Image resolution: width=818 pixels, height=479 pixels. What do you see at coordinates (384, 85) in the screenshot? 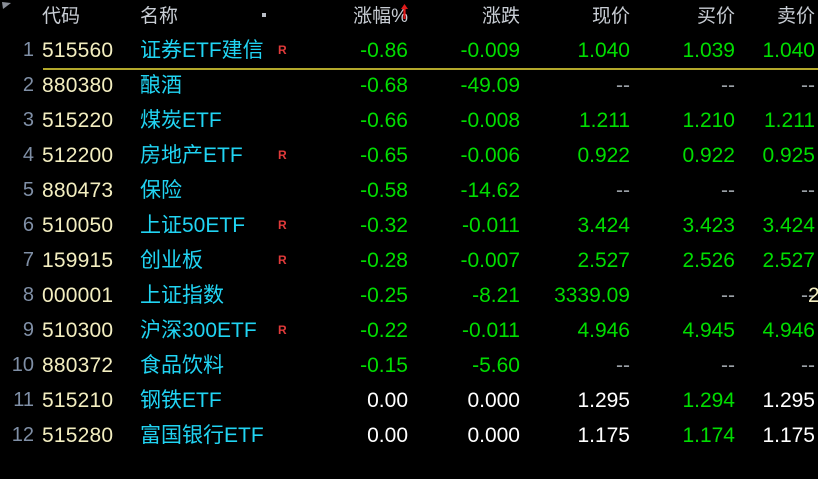
I see `row-change-pct: -0.68` at bounding box center [384, 85].